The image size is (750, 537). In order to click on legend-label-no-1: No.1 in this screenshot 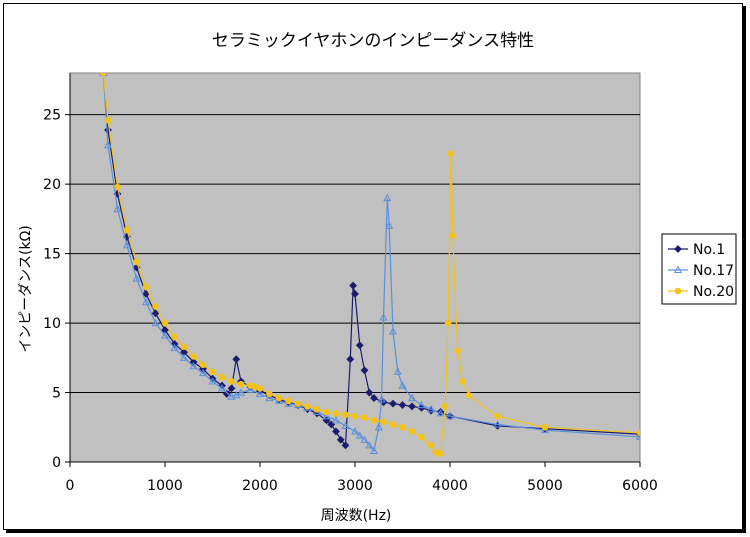, I will do `click(709, 250)`.